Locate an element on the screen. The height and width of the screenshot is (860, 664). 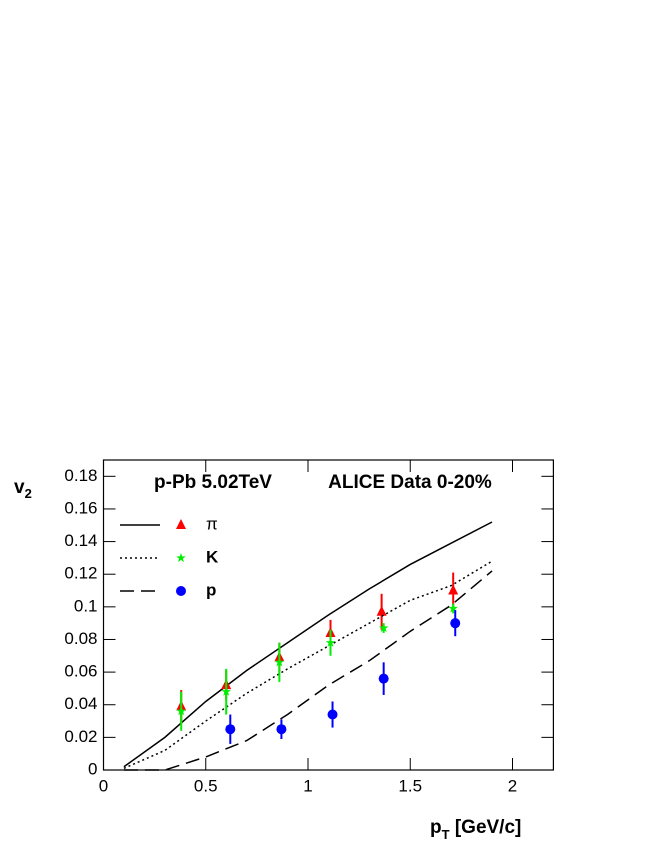
y-tick-label: 0.08 is located at coordinates (80, 638).